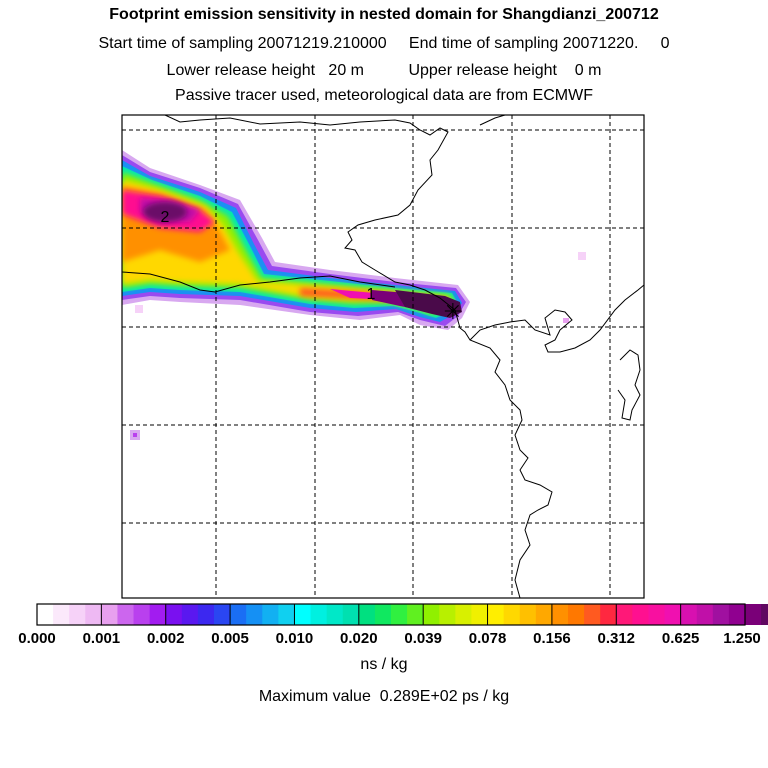 The height and width of the screenshot is (768, 768). What do you see at coordinates (487, 638) in the screenshot?
I see `colorbar-tick-label: 0.078` at bounding box center [487, 638].